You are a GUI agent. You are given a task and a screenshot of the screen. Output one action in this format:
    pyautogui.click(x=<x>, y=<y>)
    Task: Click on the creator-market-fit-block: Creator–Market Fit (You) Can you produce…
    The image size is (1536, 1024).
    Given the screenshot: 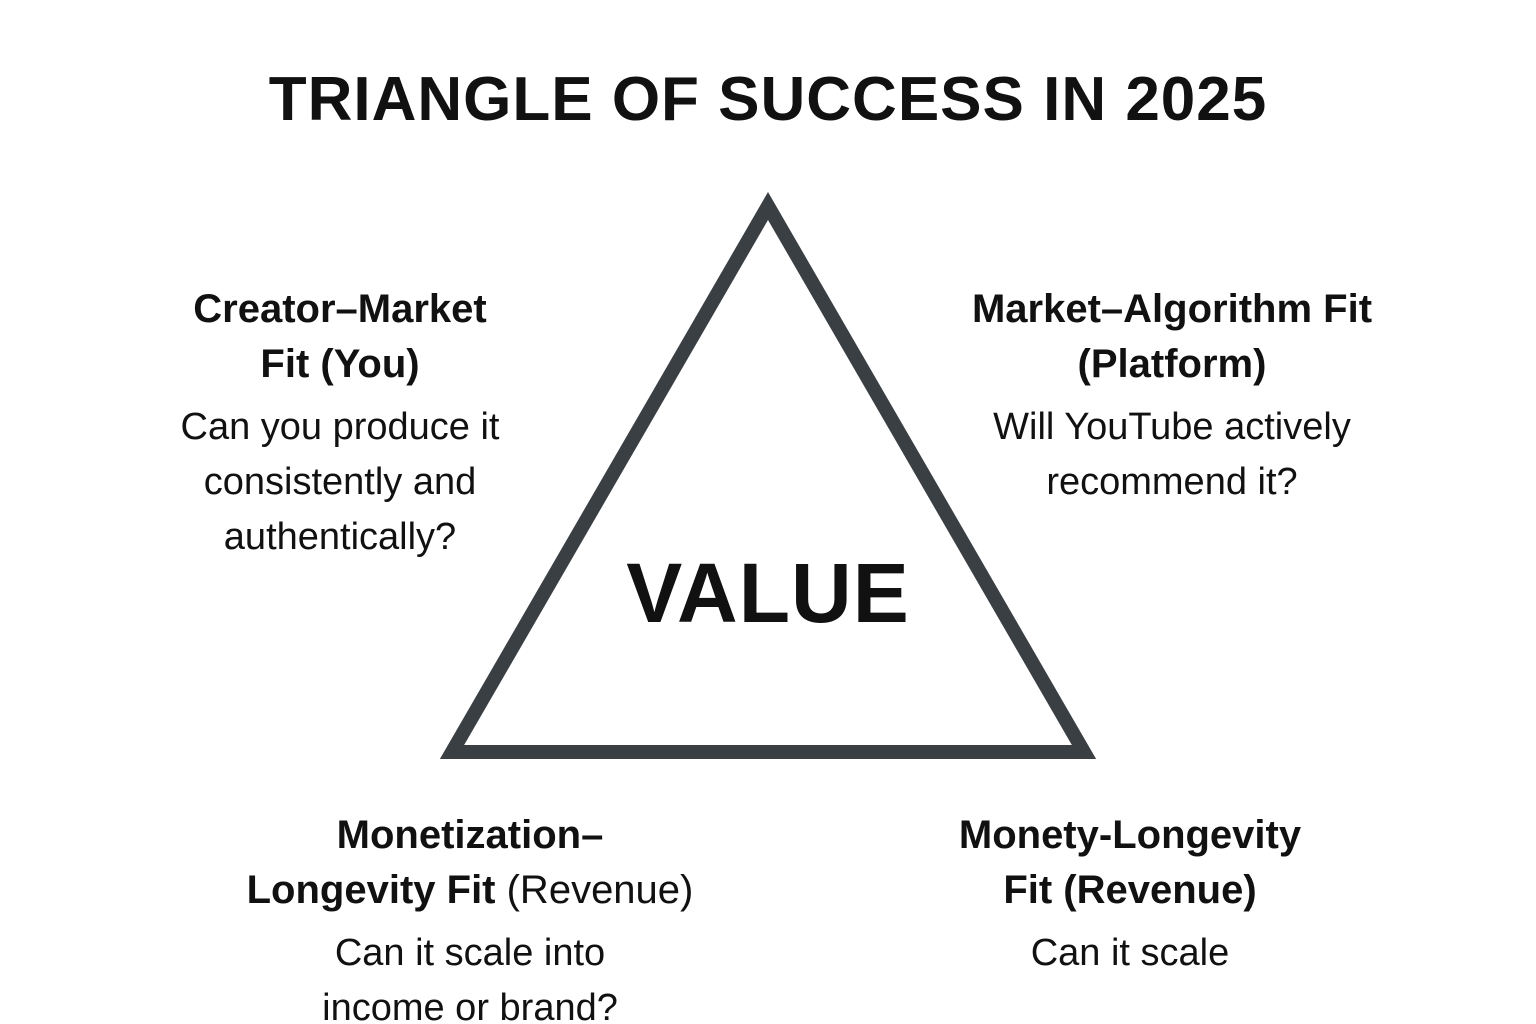 What is the action you would take?
    pyautogui.click(x=340, y=423)
    